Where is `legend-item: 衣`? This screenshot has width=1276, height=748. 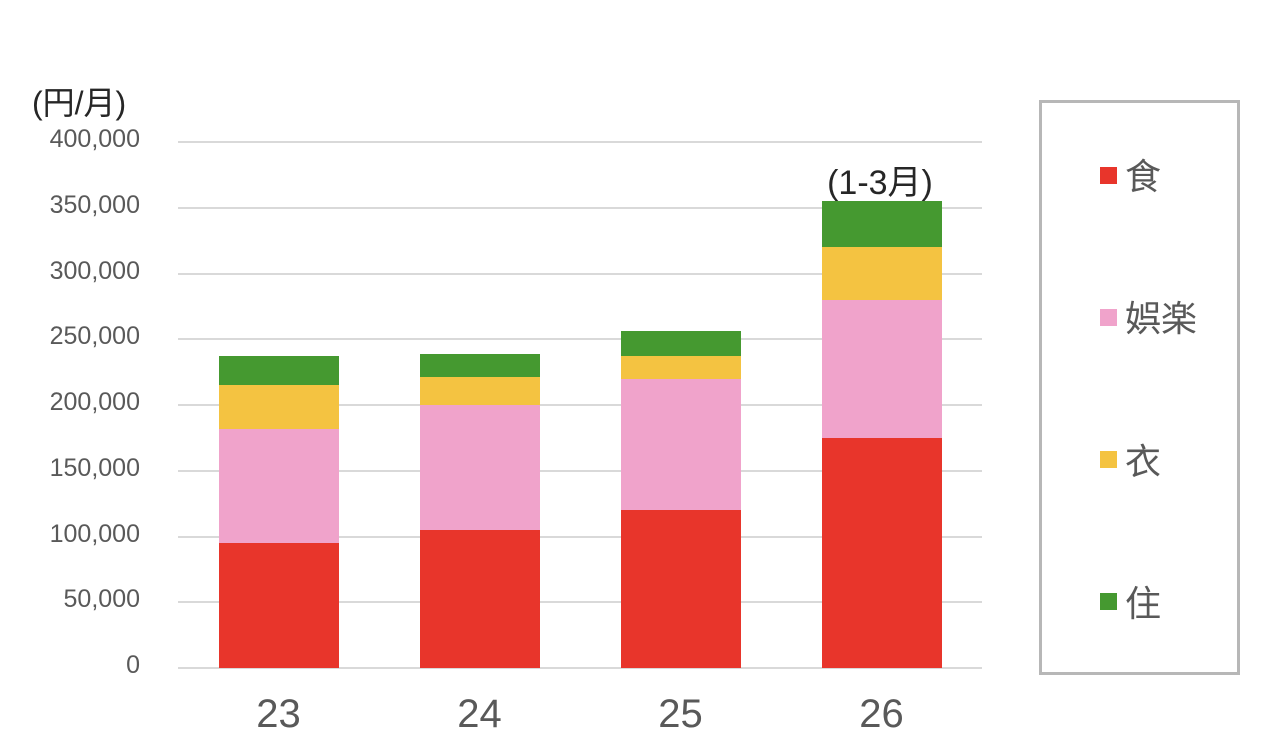 legend-item: 衣 is located at coordinates (1139, 459).